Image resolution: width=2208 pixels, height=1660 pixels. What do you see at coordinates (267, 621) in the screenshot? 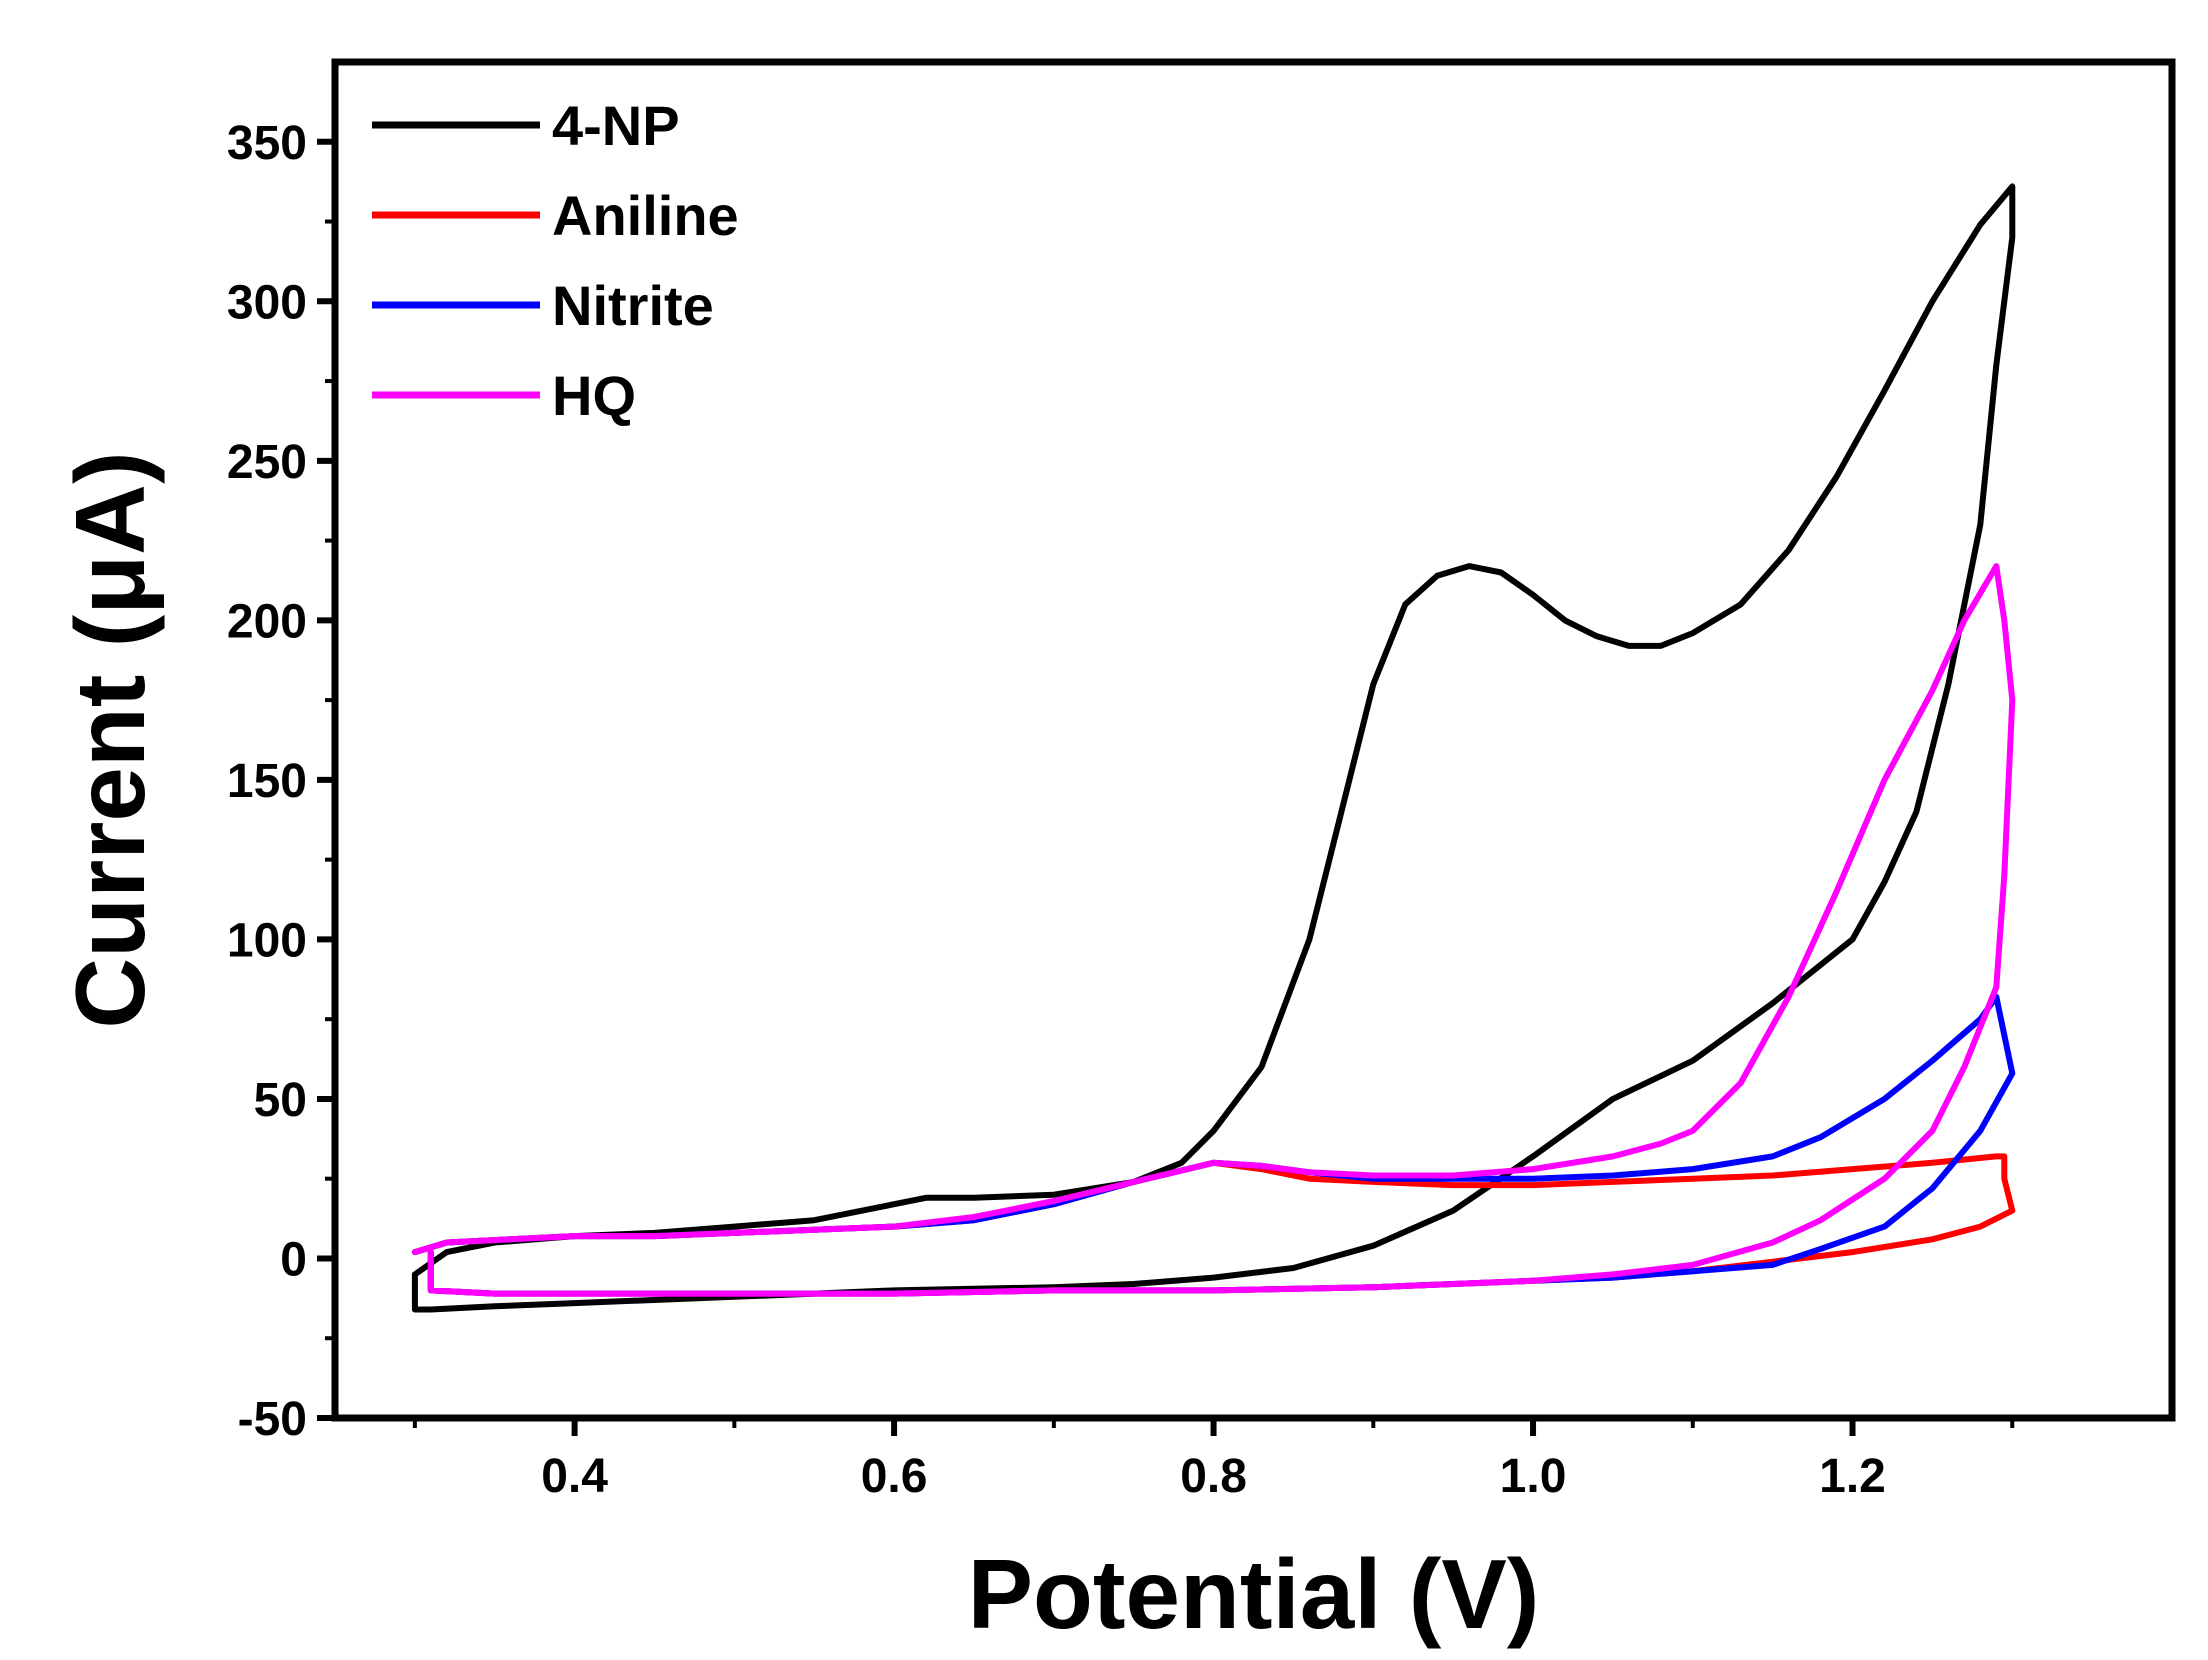
I see `y-tick-label: 200` at bounding box center [267, 621].